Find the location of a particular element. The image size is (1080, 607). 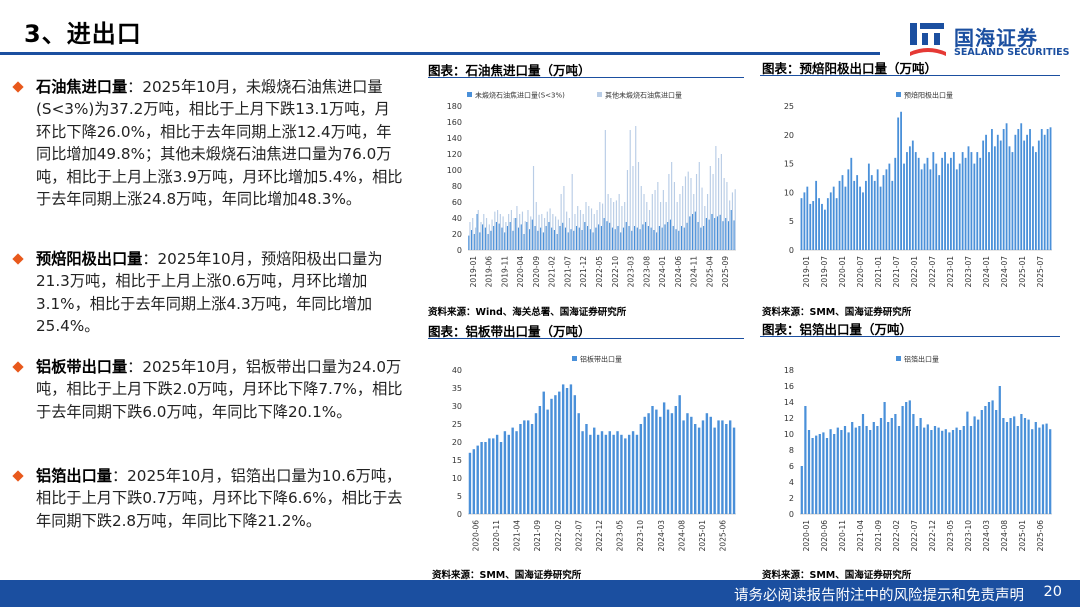

y-tick-label: 6 is located at coordinates (791, 466).